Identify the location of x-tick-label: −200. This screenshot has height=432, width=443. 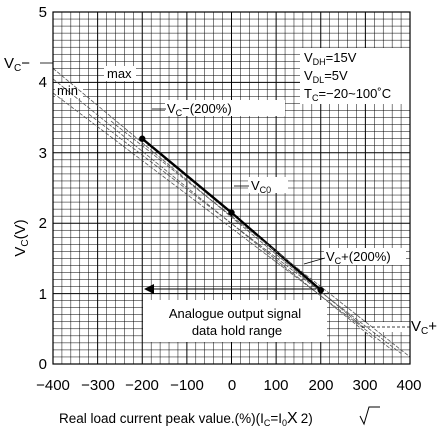
(142, 385).